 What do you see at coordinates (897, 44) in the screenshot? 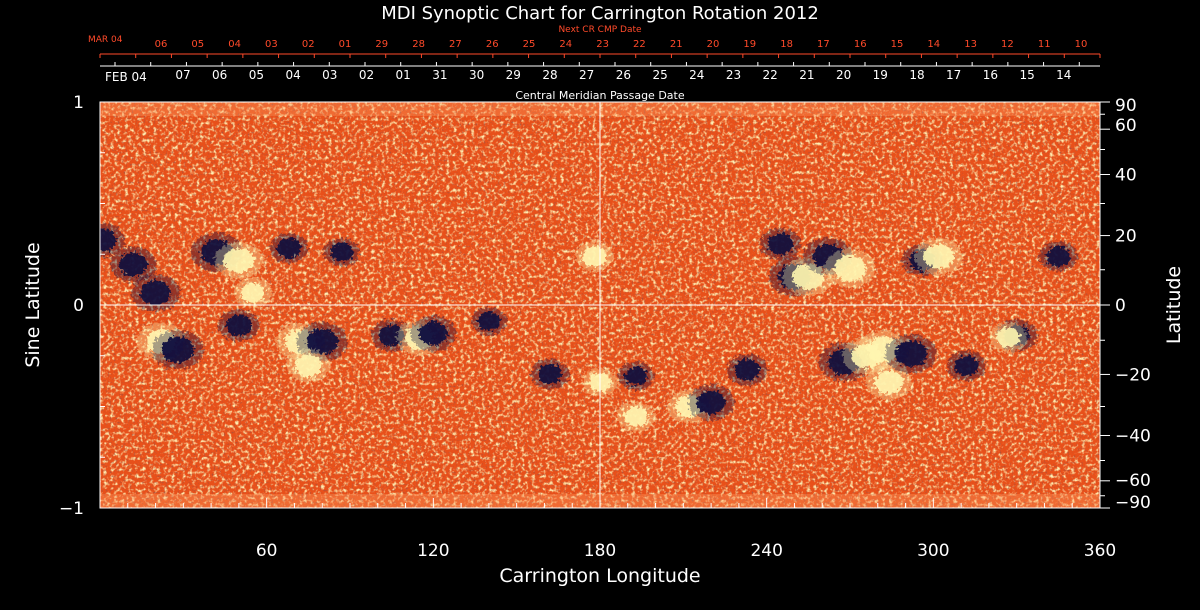
I see `top-red-tick-label: 15` at bounding box center [897, 44].